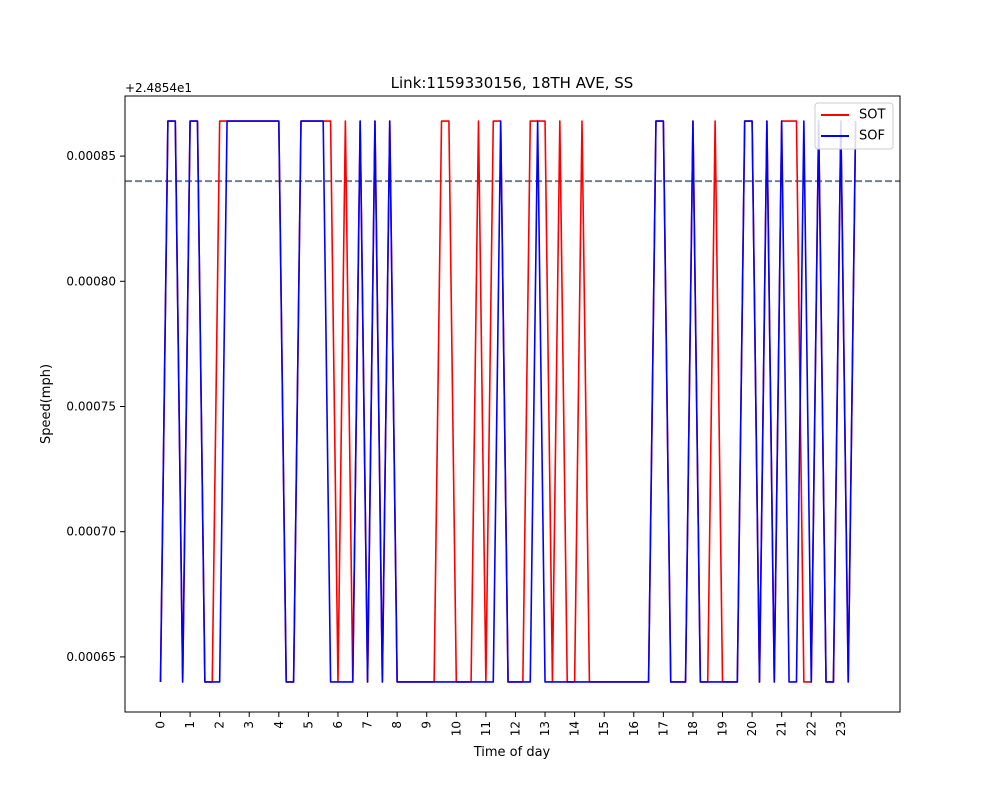  What do you see at coordinates (693, 728) in the screenshot?
I see `x-tick-label: 18` at bounding box center [693, 728].